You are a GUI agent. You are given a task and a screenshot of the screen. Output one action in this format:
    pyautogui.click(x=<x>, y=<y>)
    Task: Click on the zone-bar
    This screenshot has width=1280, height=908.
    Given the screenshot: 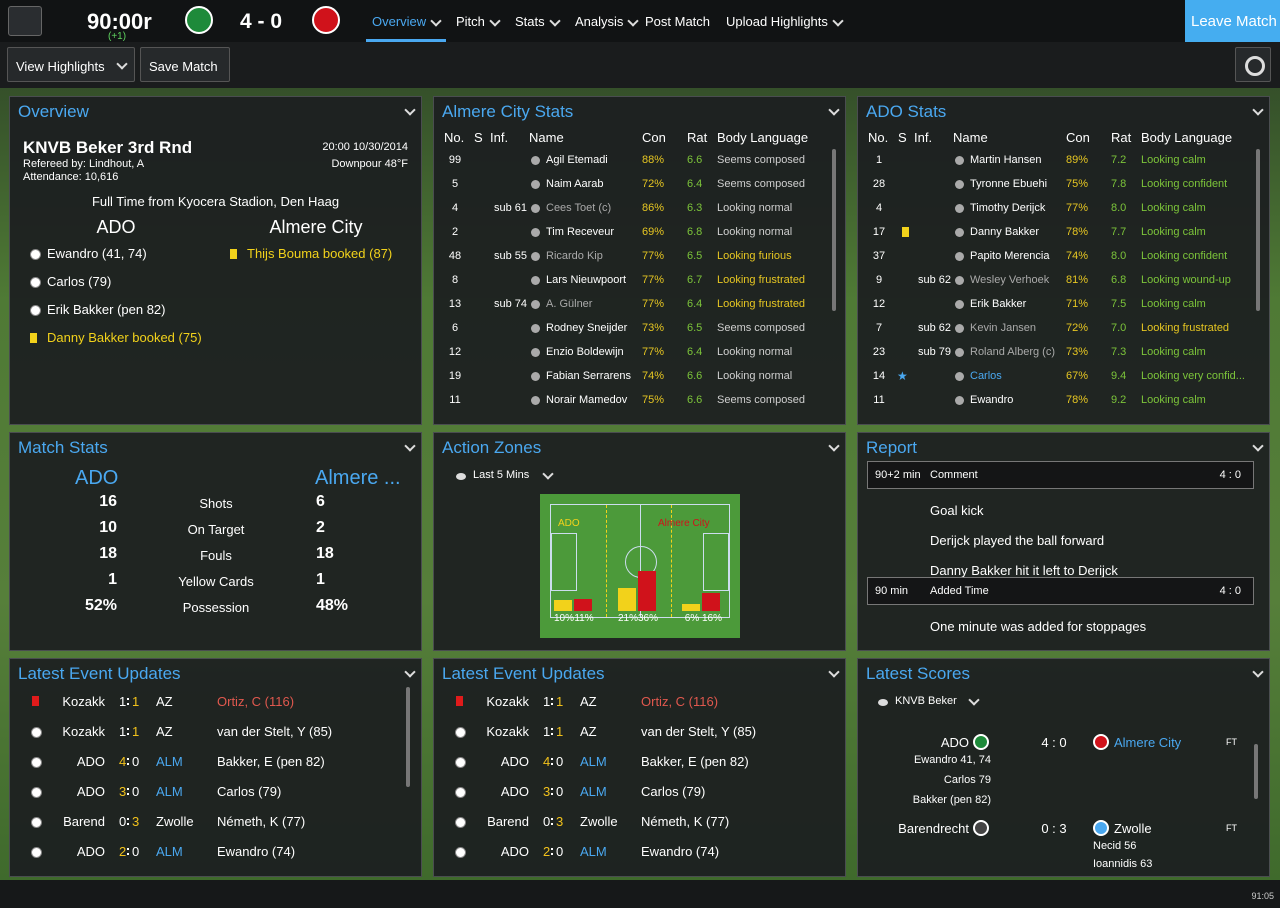 What is the action you would take?
    pyautogui.click(x=691, y=607)
    